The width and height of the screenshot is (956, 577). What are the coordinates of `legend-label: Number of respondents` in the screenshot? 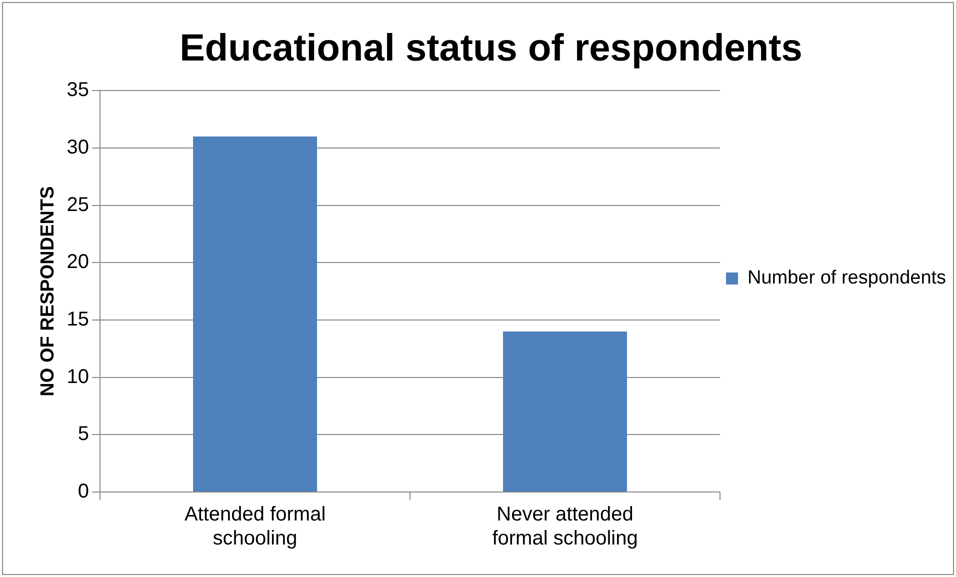 It's located at (847, 278).